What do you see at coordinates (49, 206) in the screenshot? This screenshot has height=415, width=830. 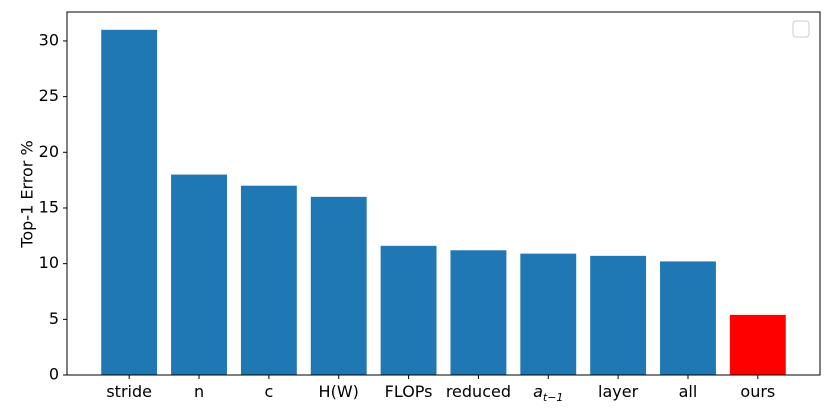 I see `y-tick-label: 15` at bounding box center [49, 206].